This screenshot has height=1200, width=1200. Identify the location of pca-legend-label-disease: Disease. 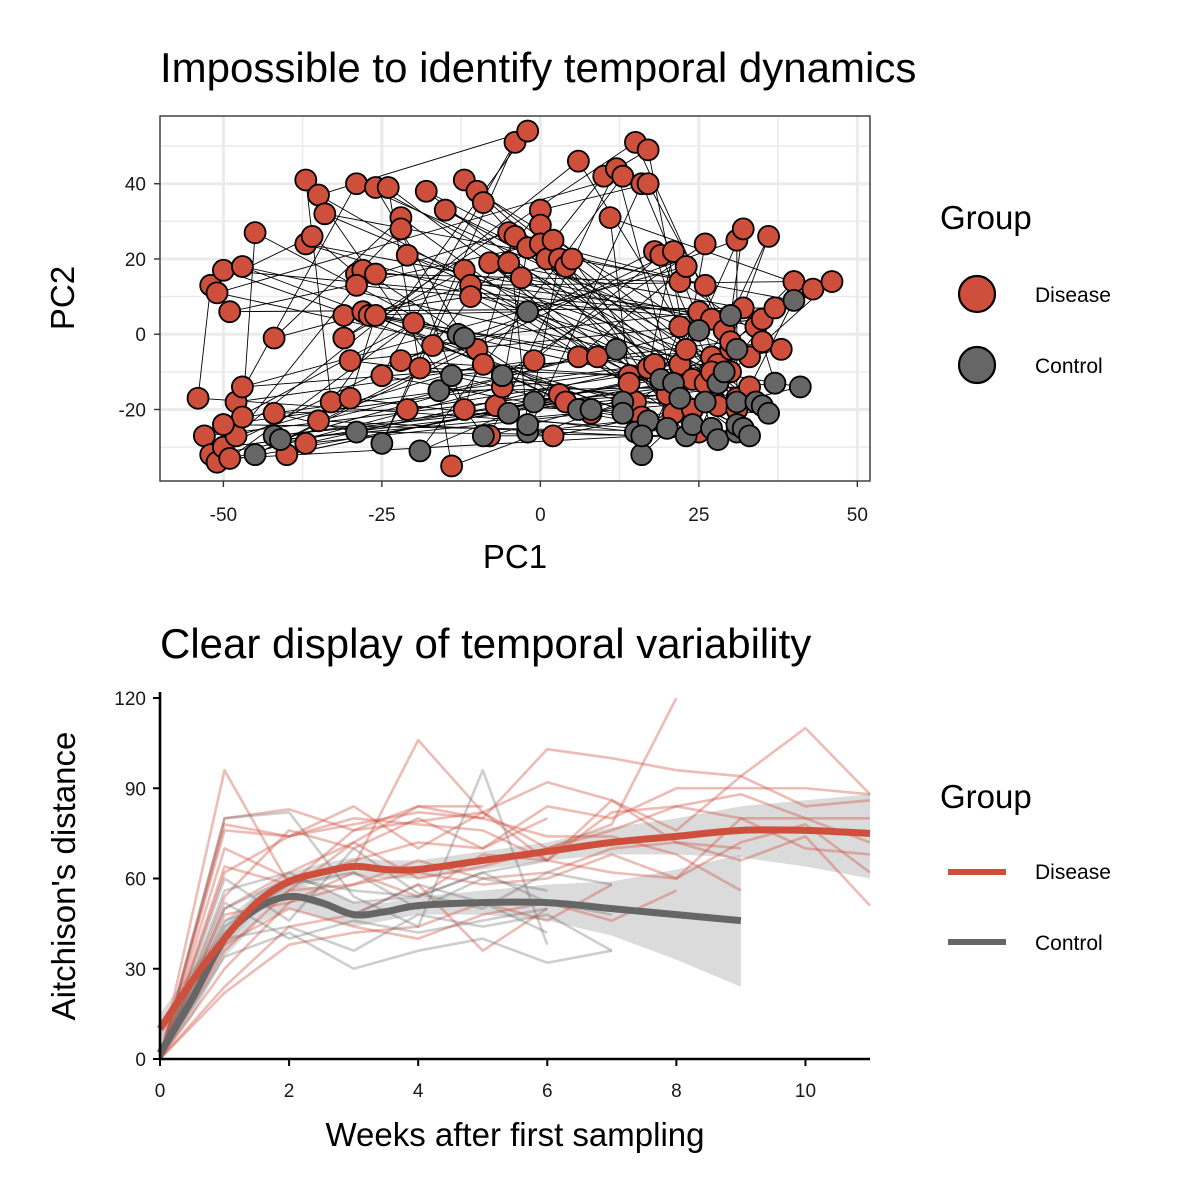
(1073, 295).